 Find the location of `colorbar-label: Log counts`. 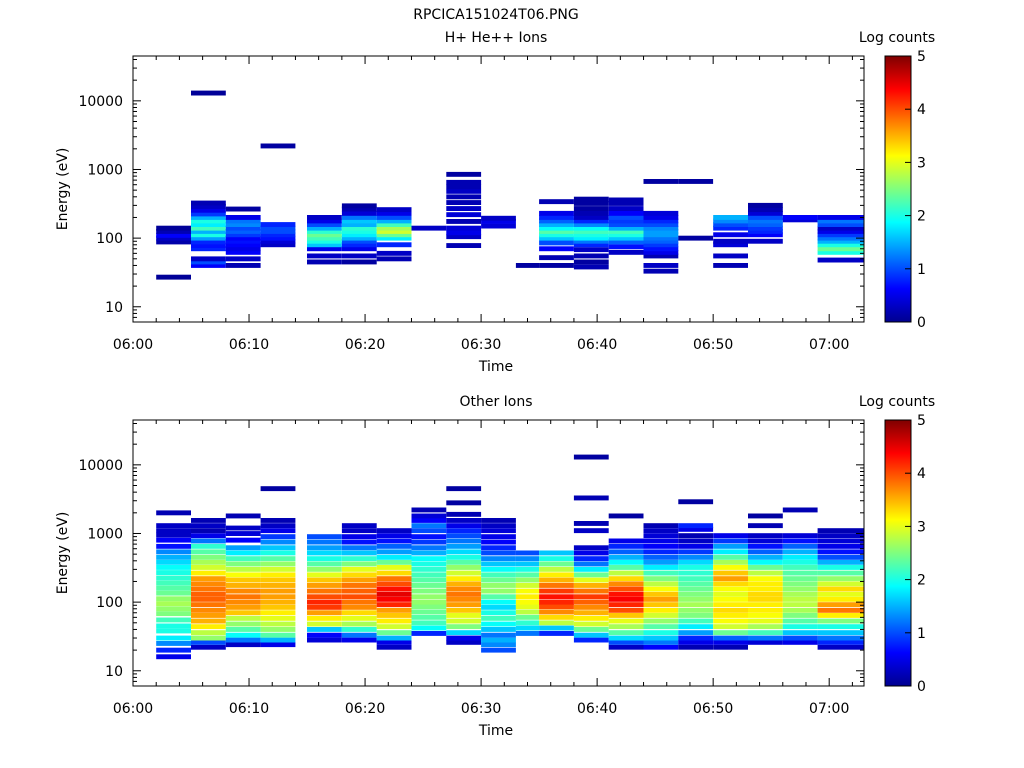

colorbar-label: Log counts is located at coordinates (897, 38).